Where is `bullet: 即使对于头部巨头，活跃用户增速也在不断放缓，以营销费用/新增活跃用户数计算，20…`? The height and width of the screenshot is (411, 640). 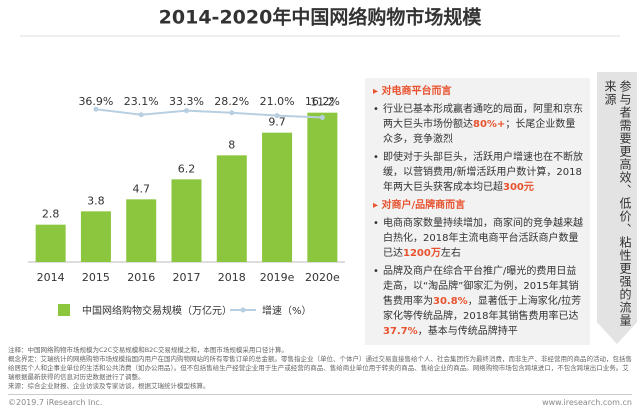 bullet: 即使对于头部巨头，活跃用户增速也在不断放缓，以营销费用/新增活跃用户数计算，20… is located at coordinates (478, 172).